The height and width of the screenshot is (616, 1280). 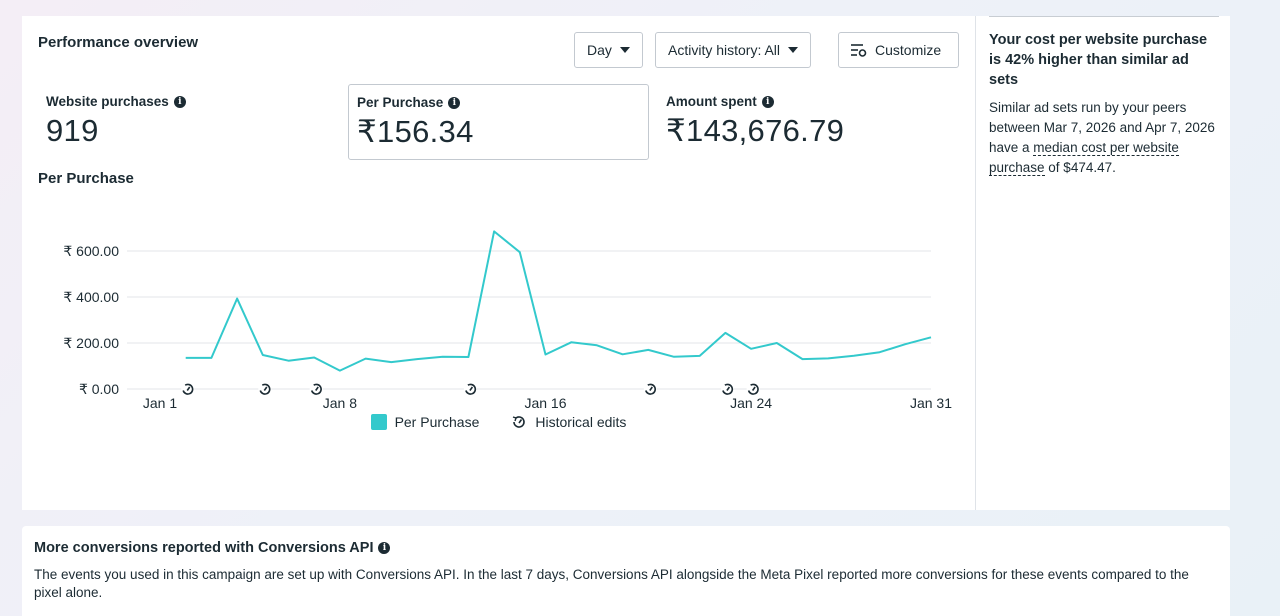 I want to click on metric-label: Website purchases, so click(x=107, y=101).